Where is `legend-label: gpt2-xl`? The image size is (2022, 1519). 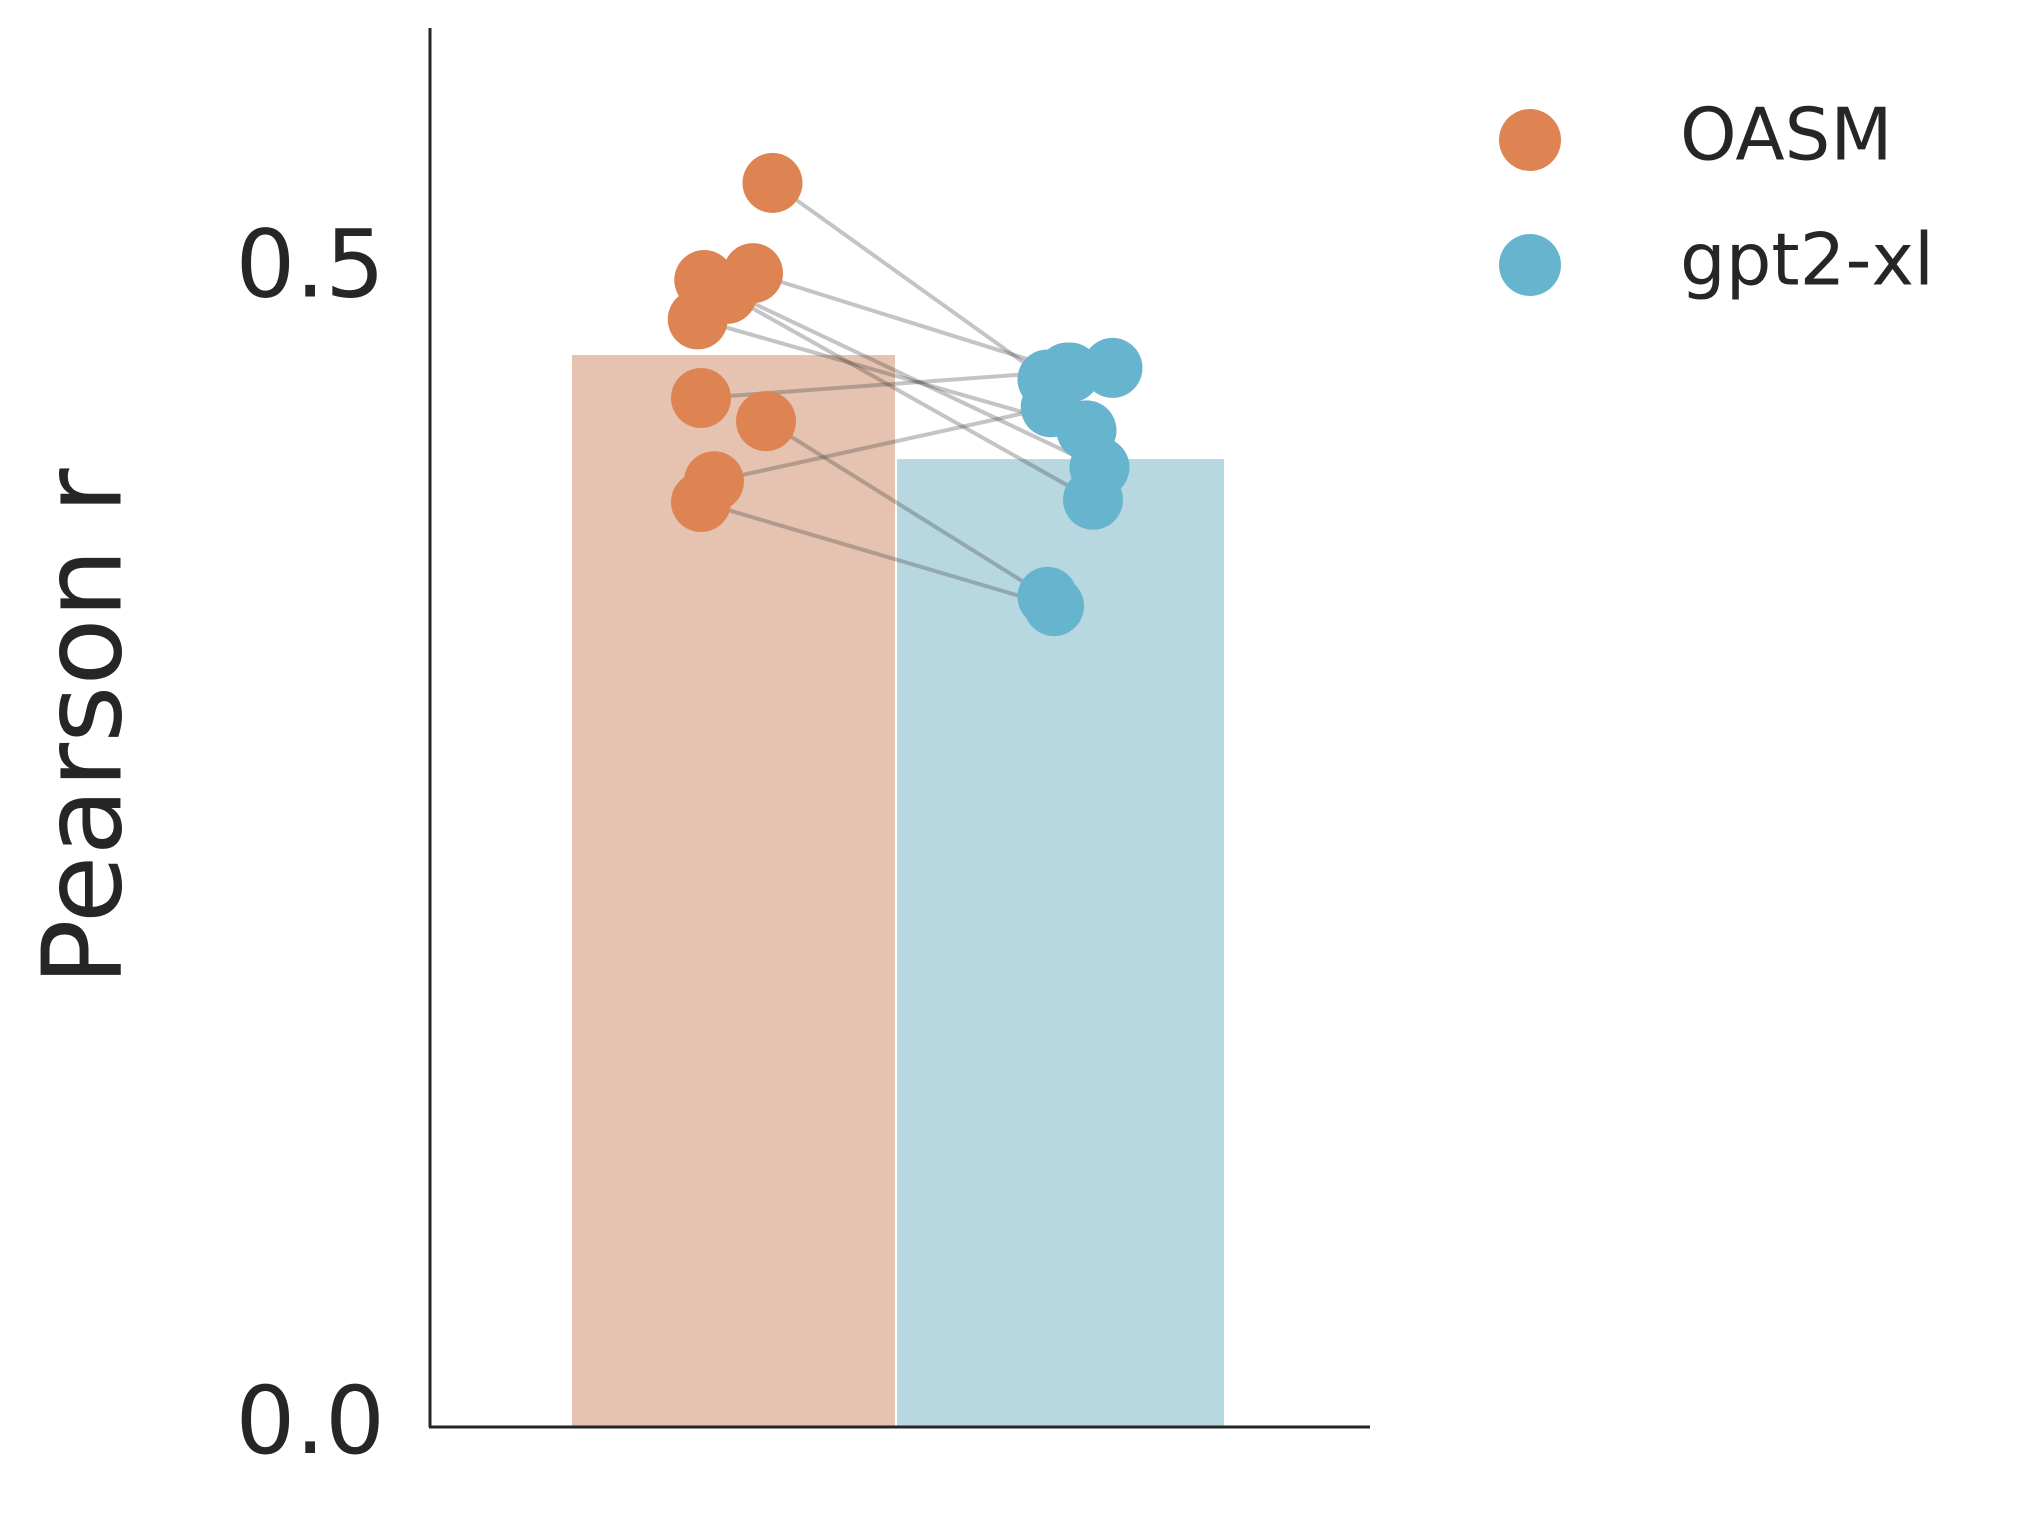 legend-label: gpt2-xl is located at coordinates (1807, 260).